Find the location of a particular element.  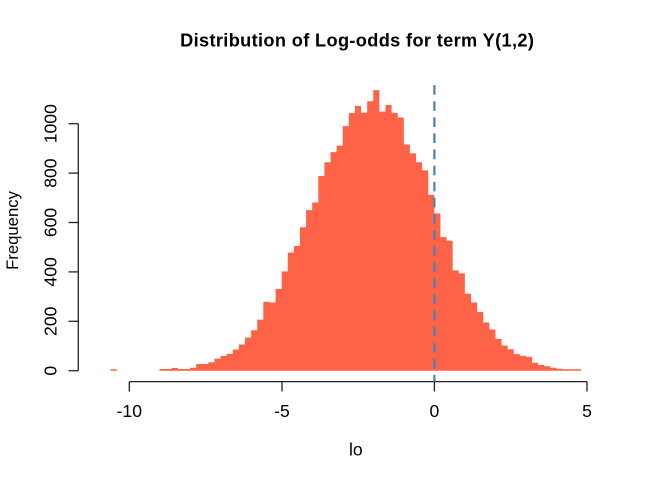

svg-text: Frequency is located at coordinates (12, 229).